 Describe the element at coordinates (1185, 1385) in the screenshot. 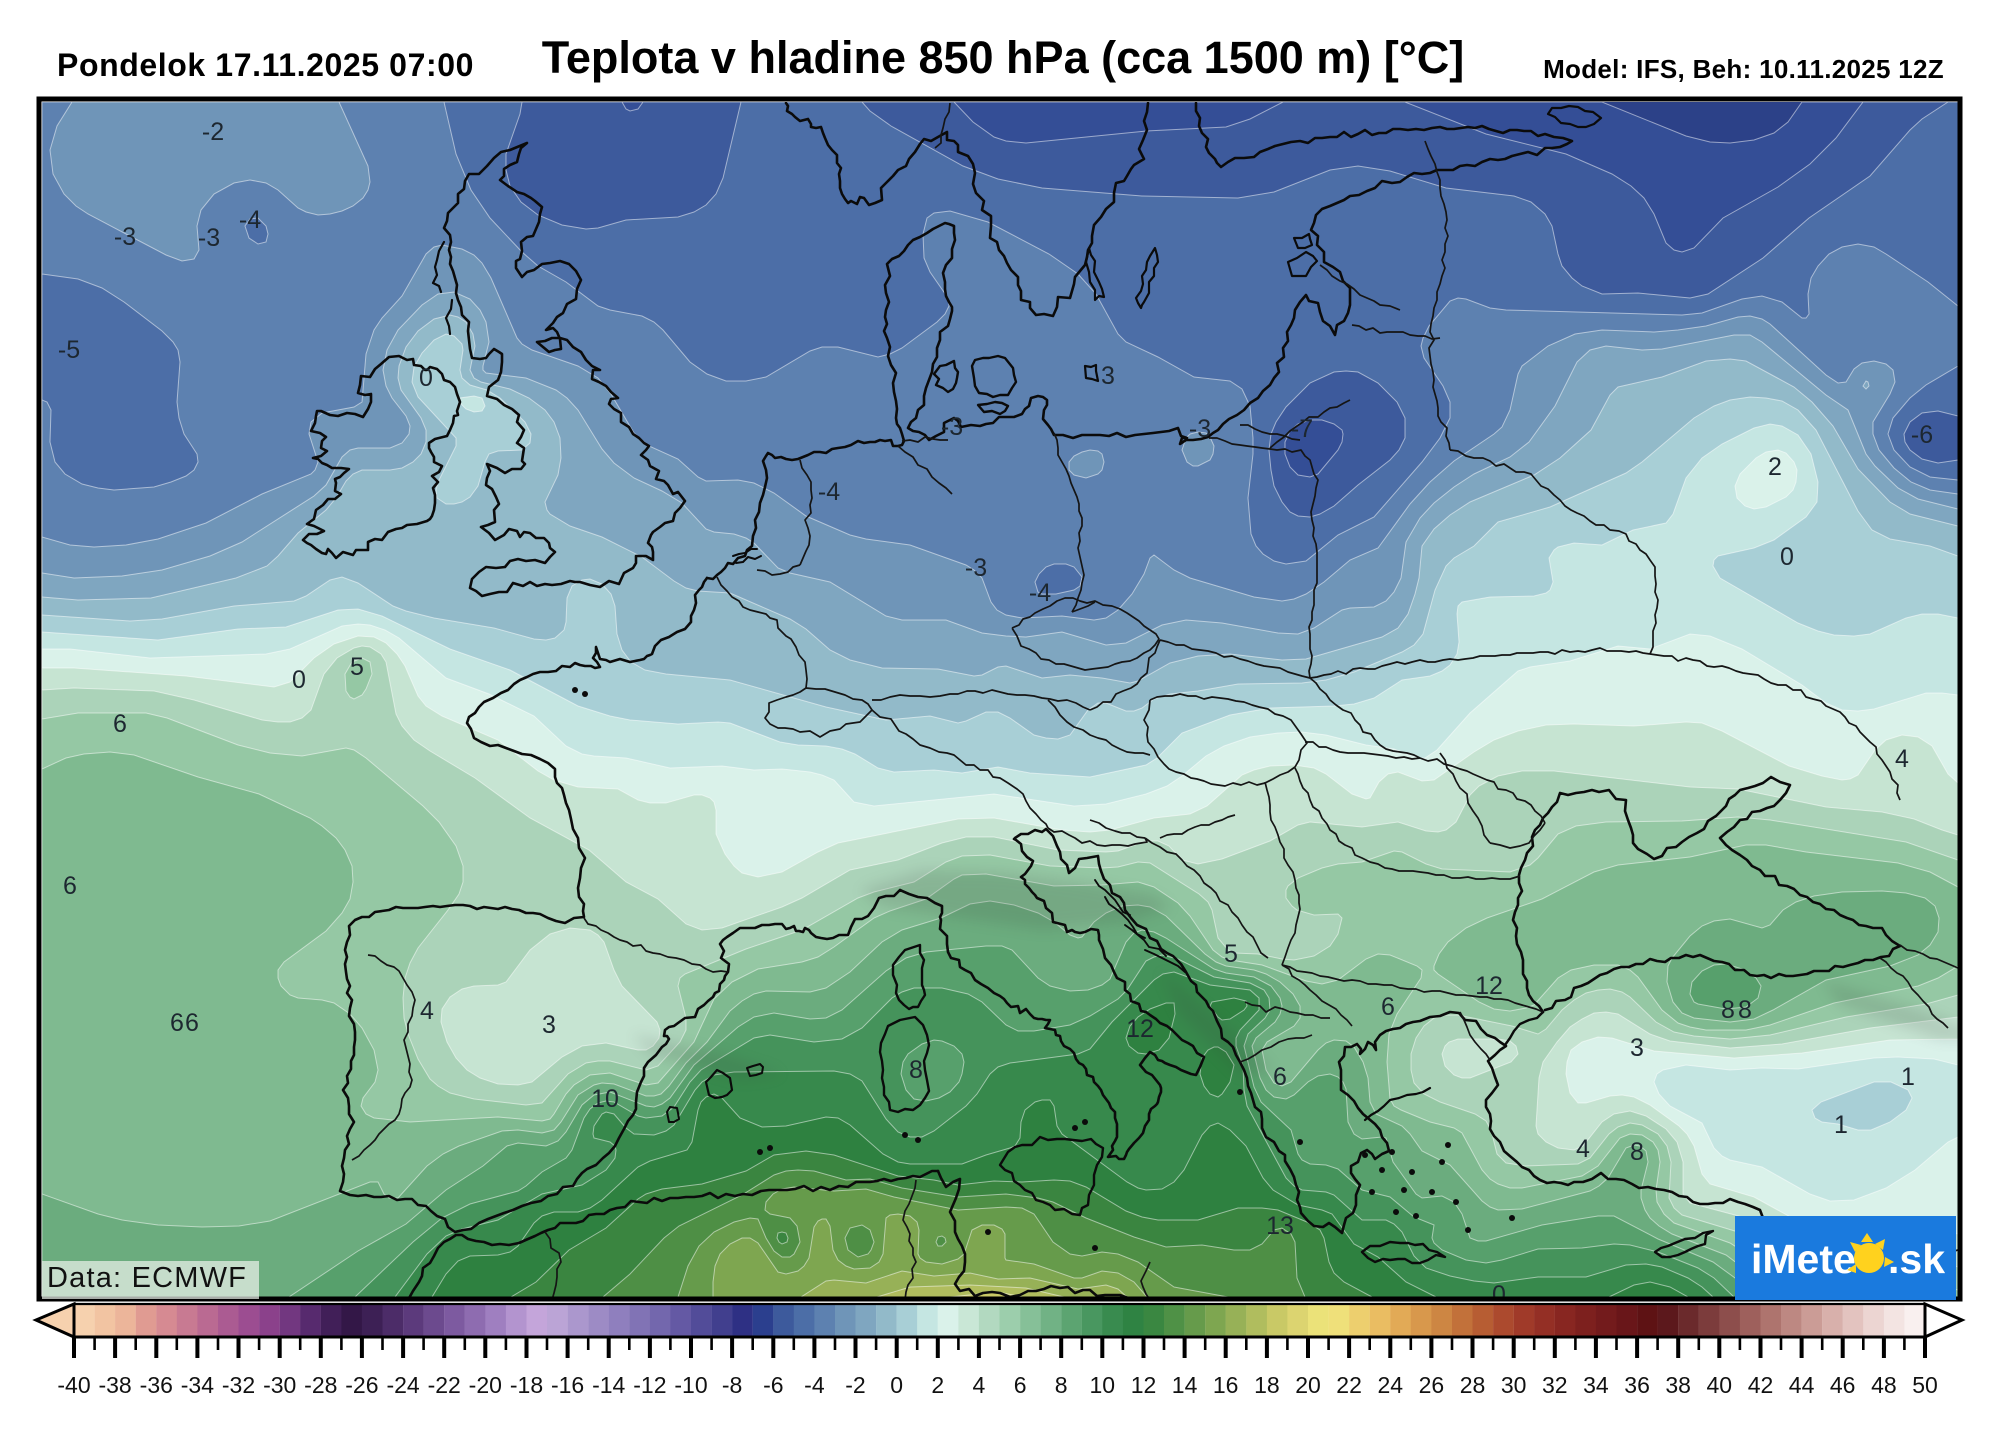

I see `svg-text: 14` at that location.